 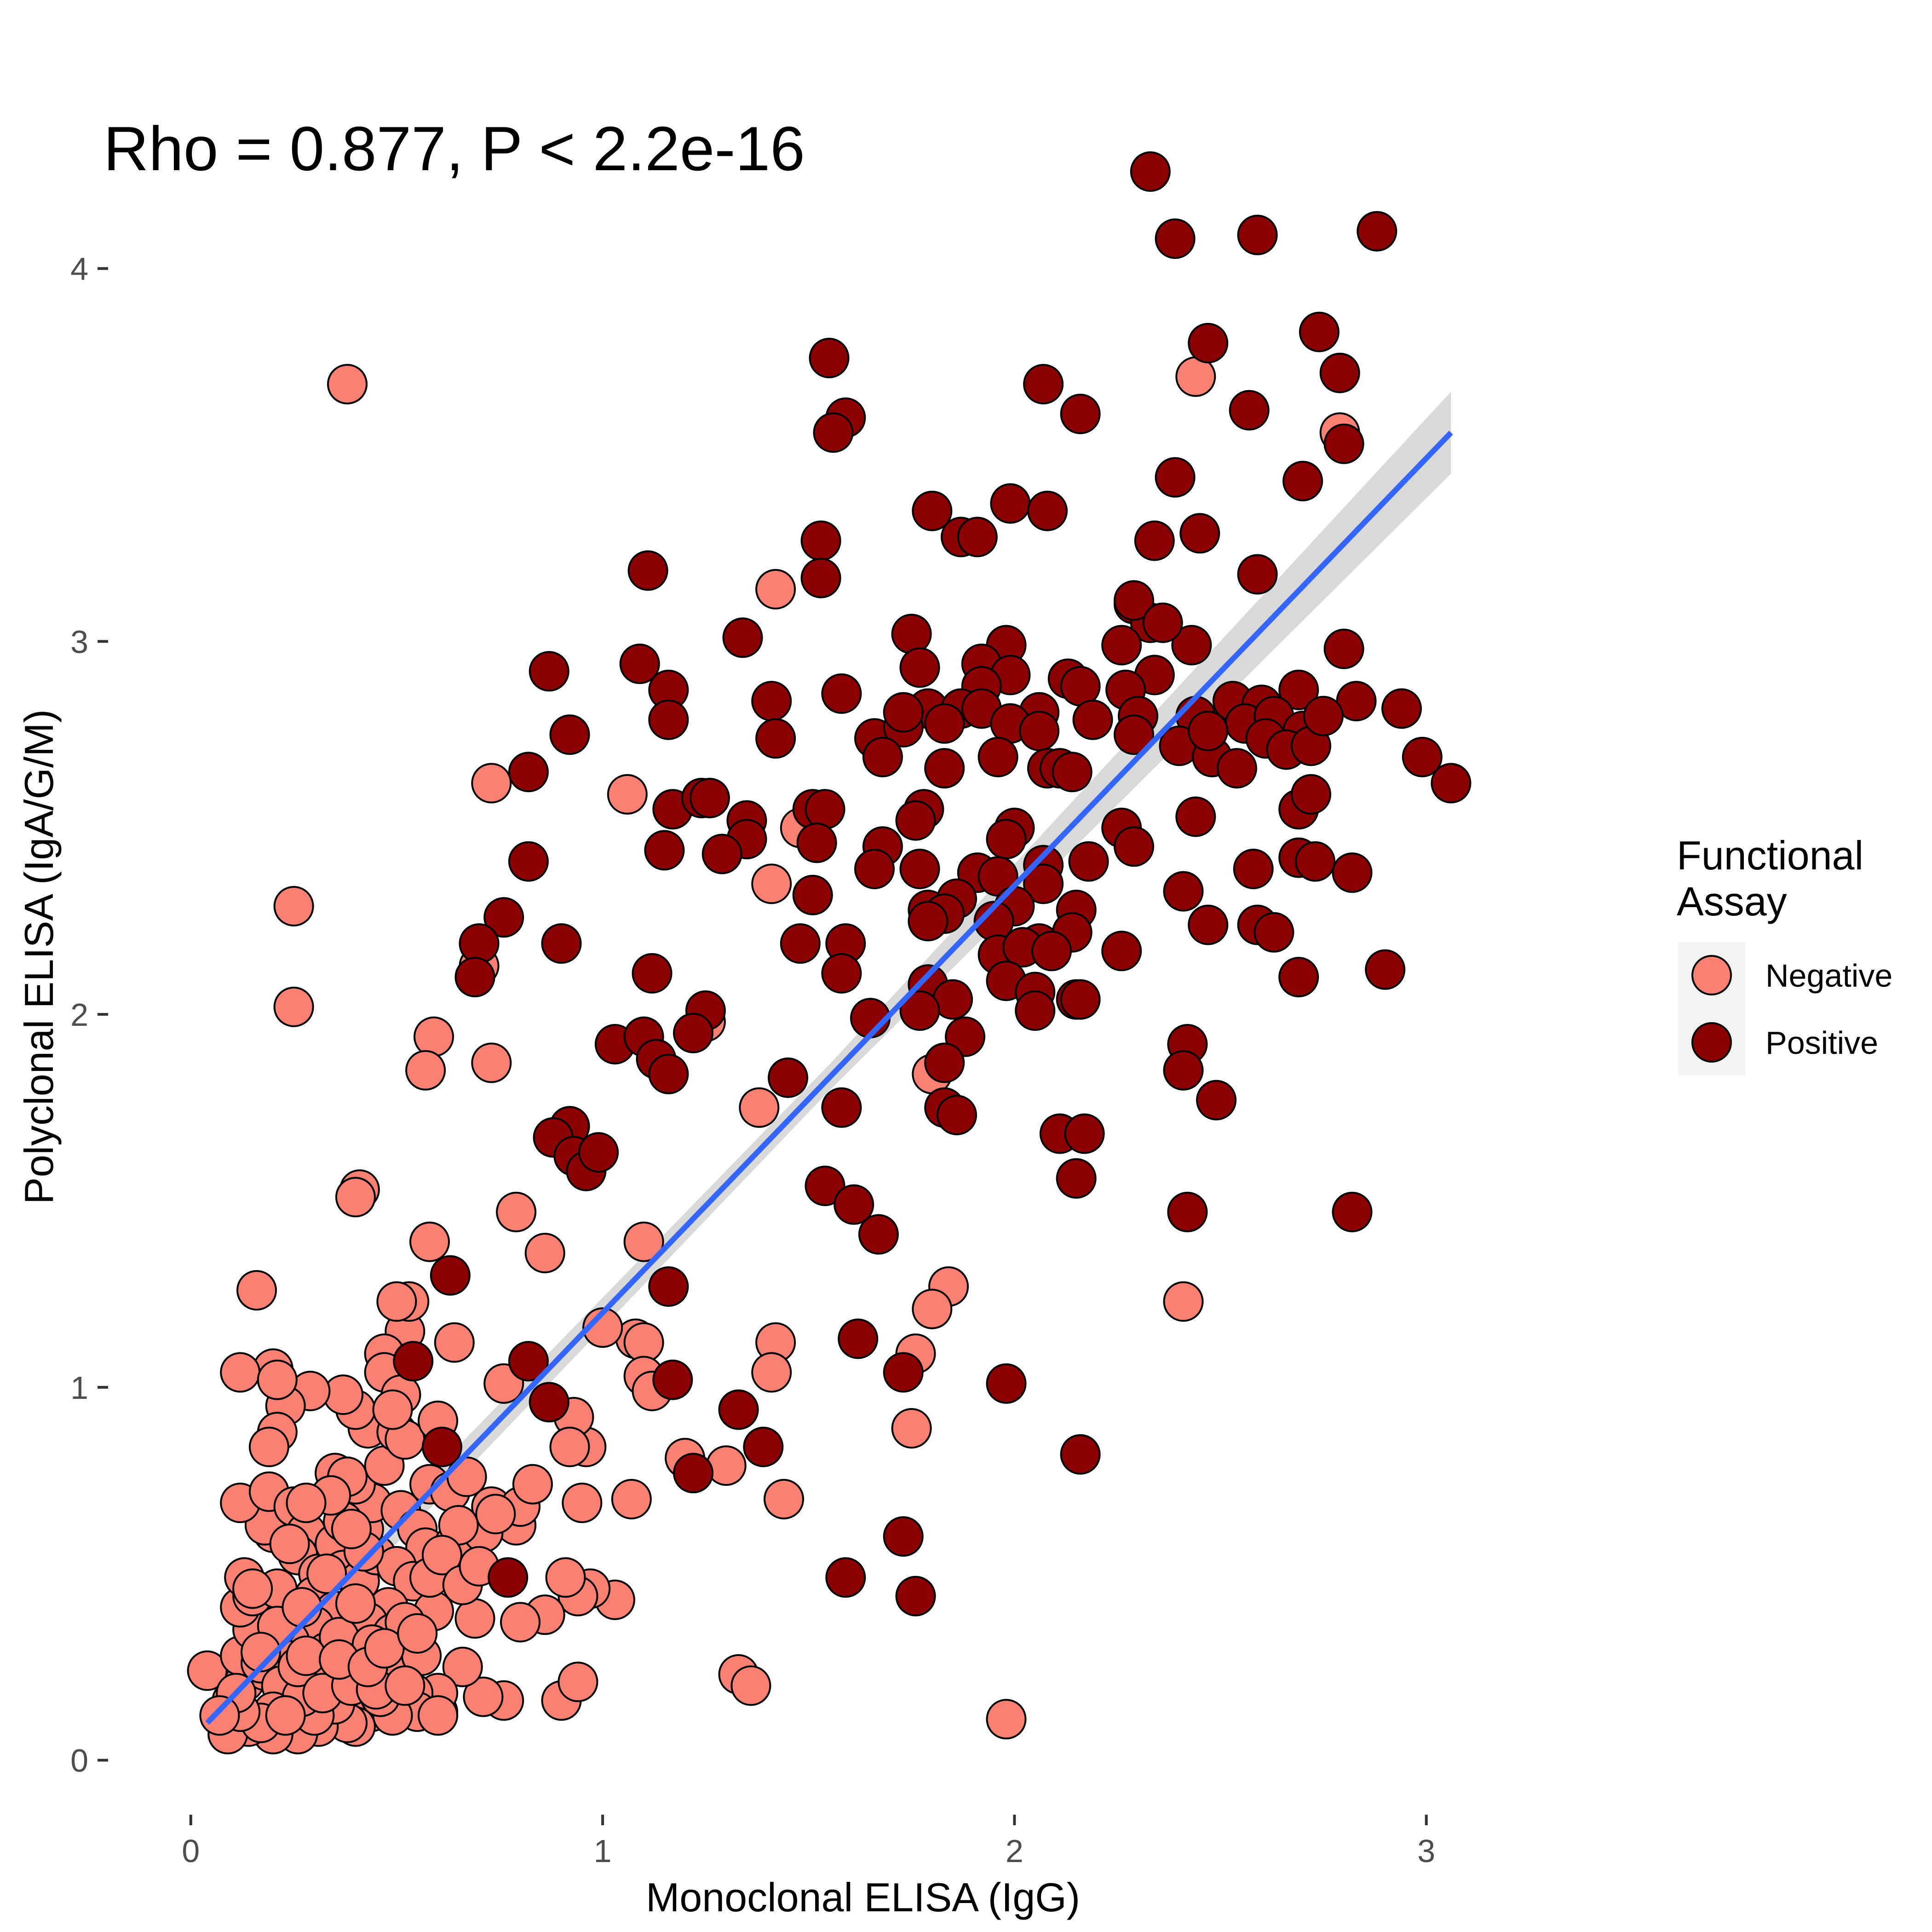 What do you see at coordinates (863, 1897) in the screenshot?
I see `x-axis-title: Monoclonal ELISA (IgG)` at bounding box center [863, 1897].